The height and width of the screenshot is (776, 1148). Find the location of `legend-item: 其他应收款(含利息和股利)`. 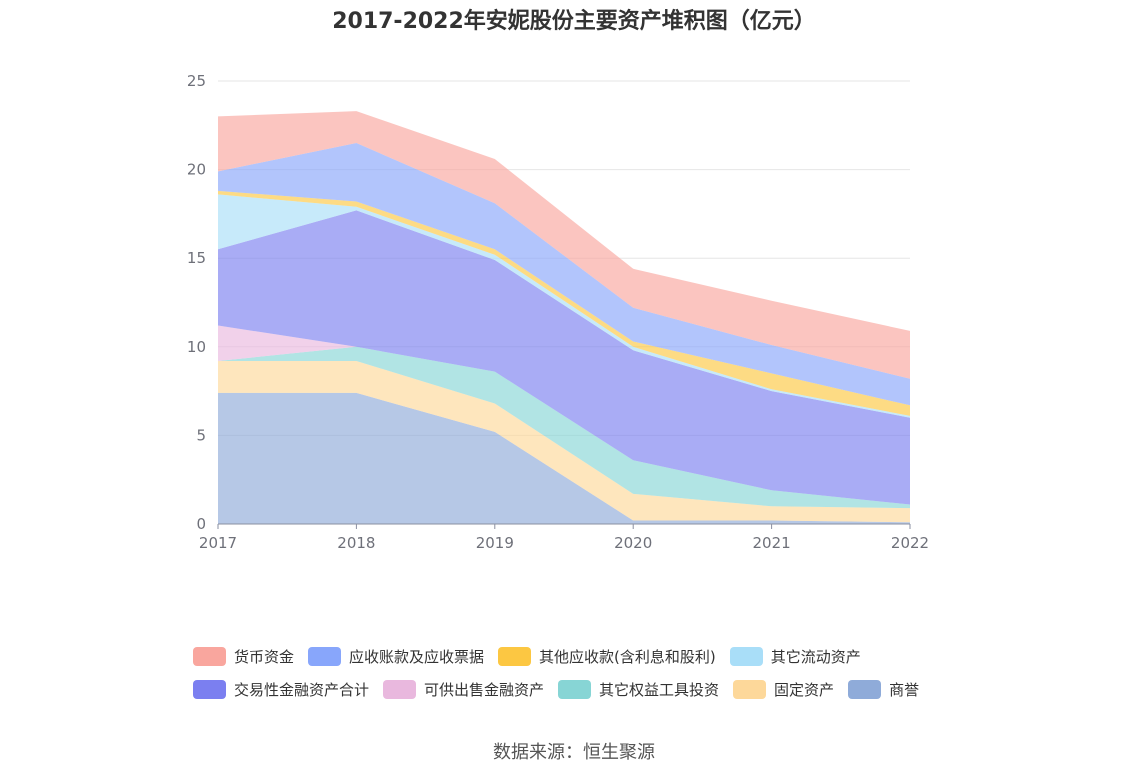

legend-item: 其他应收款(含利息和股利) is located at coordinates (607, 656).